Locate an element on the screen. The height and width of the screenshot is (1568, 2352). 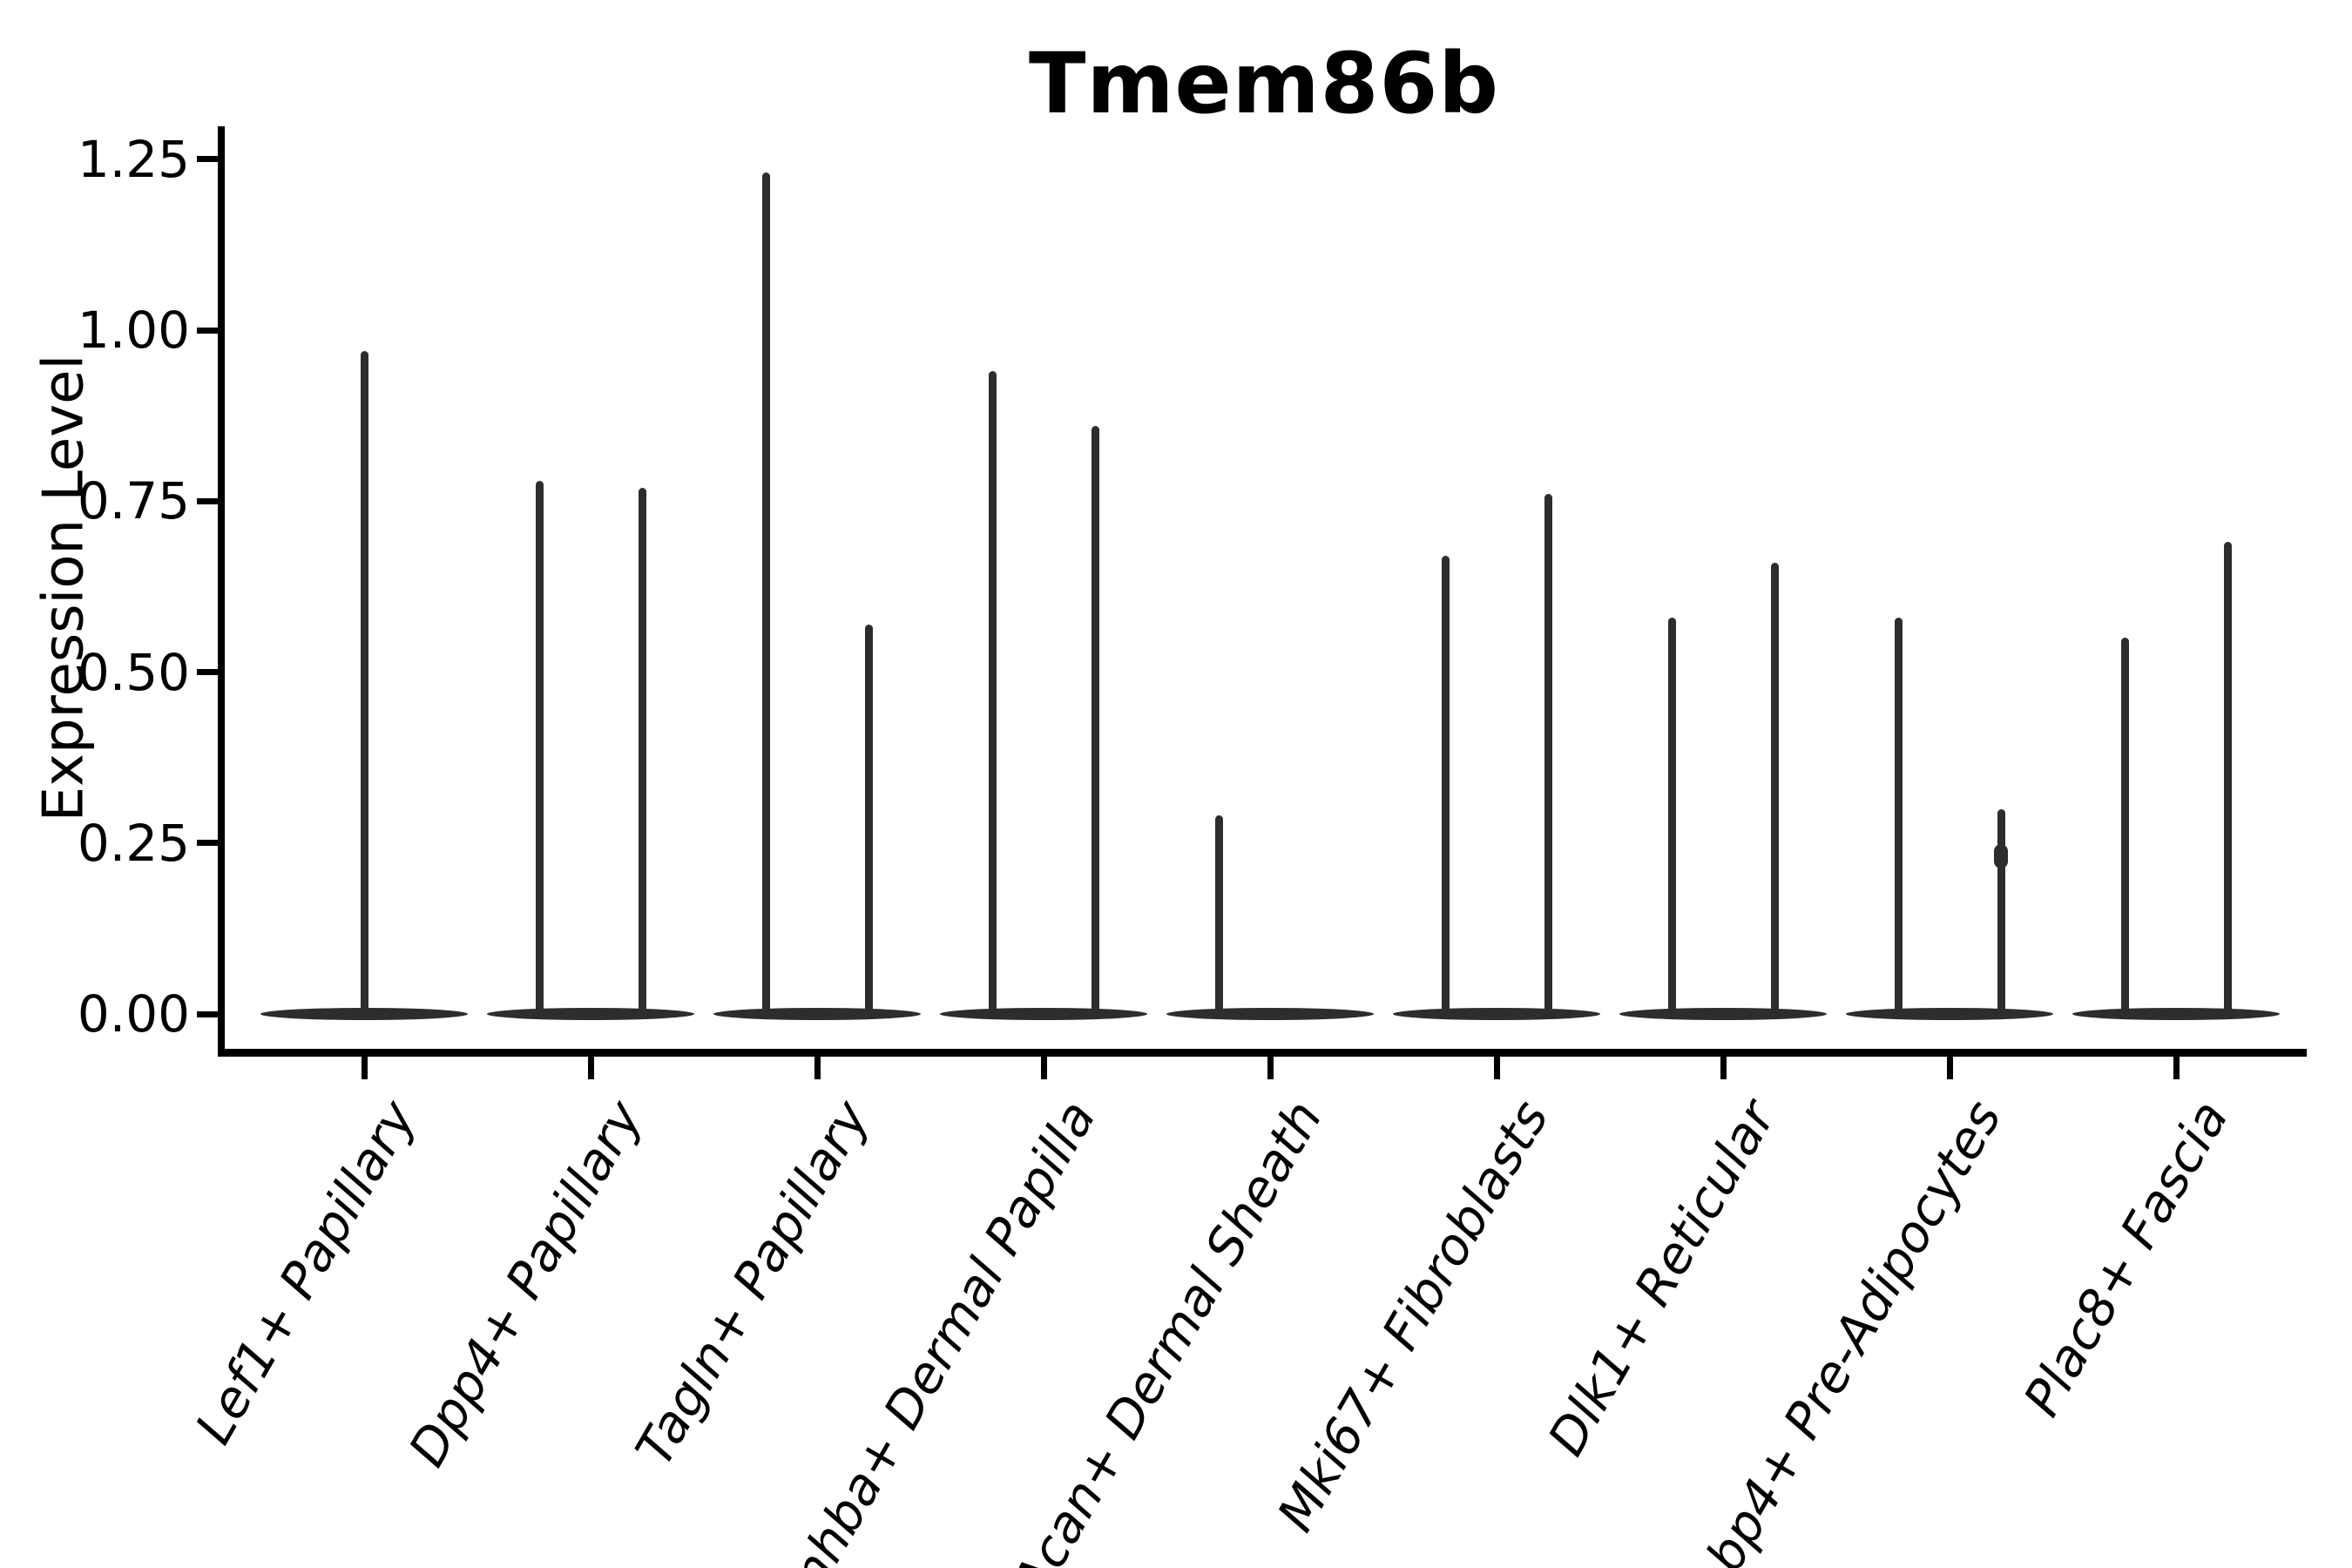
y-axis-spine is located at coordinates (221, 591).